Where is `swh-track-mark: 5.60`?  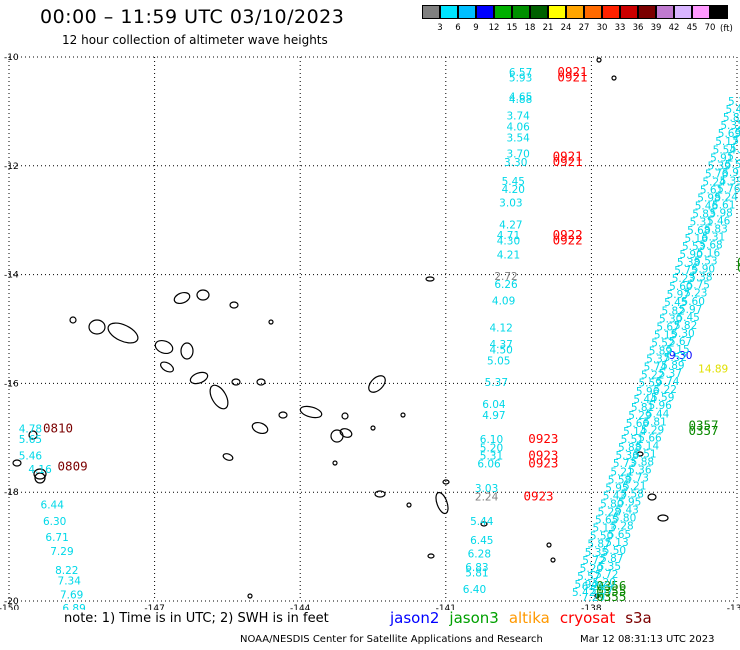 swh-track-mark: 5.60 is located at coordinates (680, 287).